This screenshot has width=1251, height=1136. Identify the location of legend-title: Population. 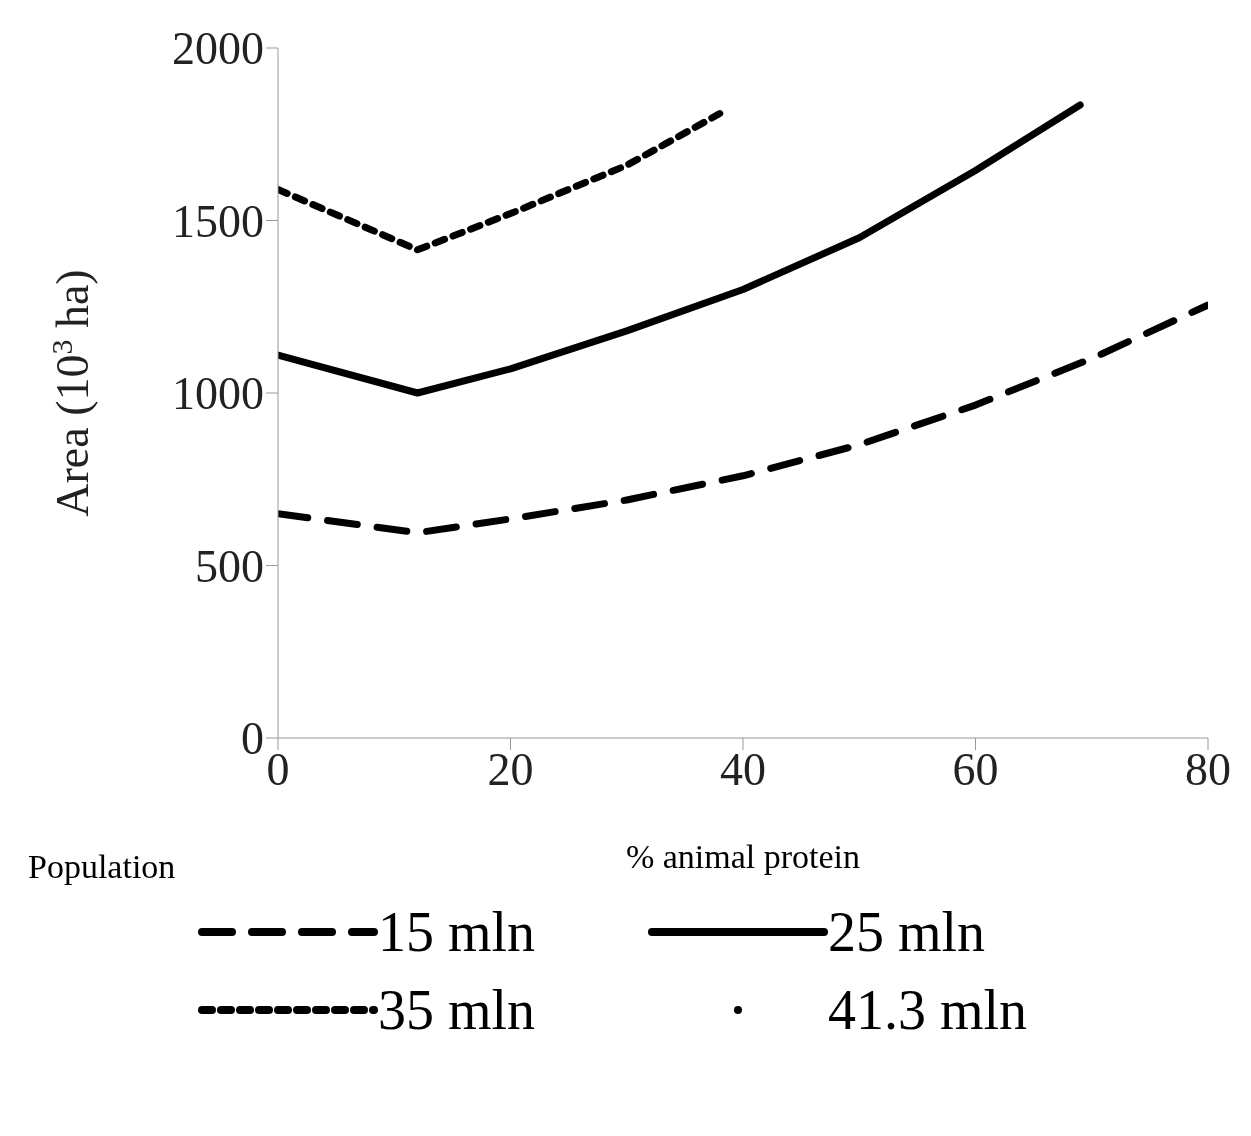
(102, 866).